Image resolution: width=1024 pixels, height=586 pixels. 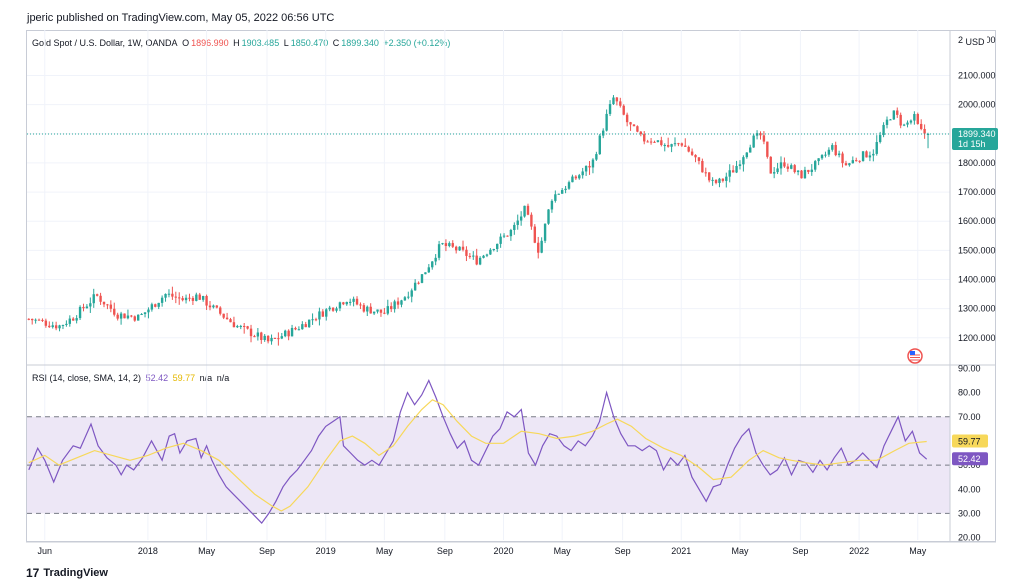 What do you see at coordinates (977, 163) in the screenshot?
I see `price-tick-label: 1800.000` at bounding box center [977, 163].